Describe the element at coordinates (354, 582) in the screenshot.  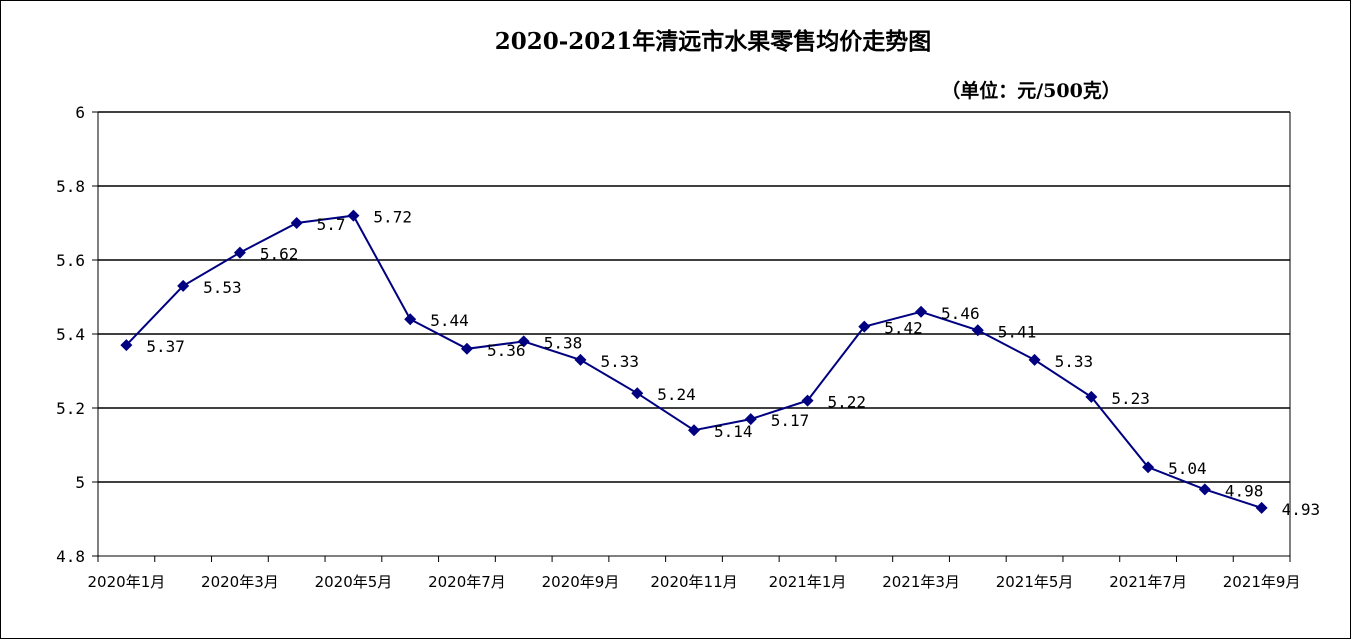
I see `x-tick-label: 2020年5月` at that location.